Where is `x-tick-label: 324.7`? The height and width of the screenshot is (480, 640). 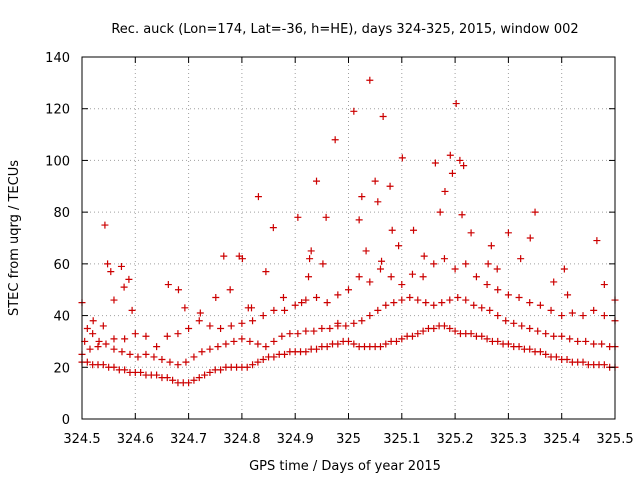
x-tick-label: 324.7 is located at coordinates (188, 439).